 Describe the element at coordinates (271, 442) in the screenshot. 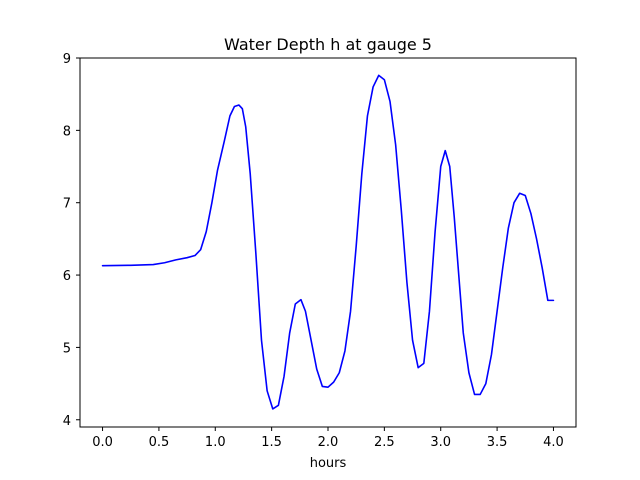

I see `x-tick-label: 1.5` at that location.